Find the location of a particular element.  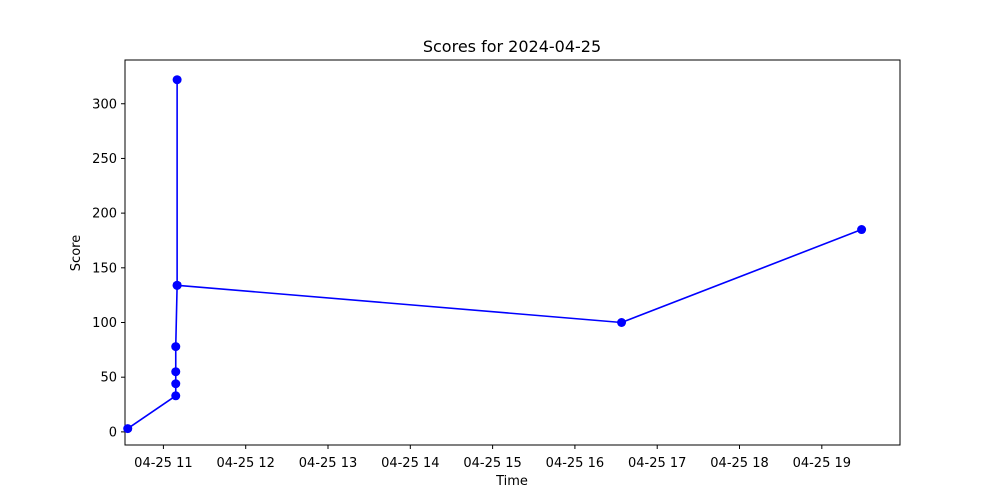

y-tick-label: 250 is located at coordinates (104, 159).